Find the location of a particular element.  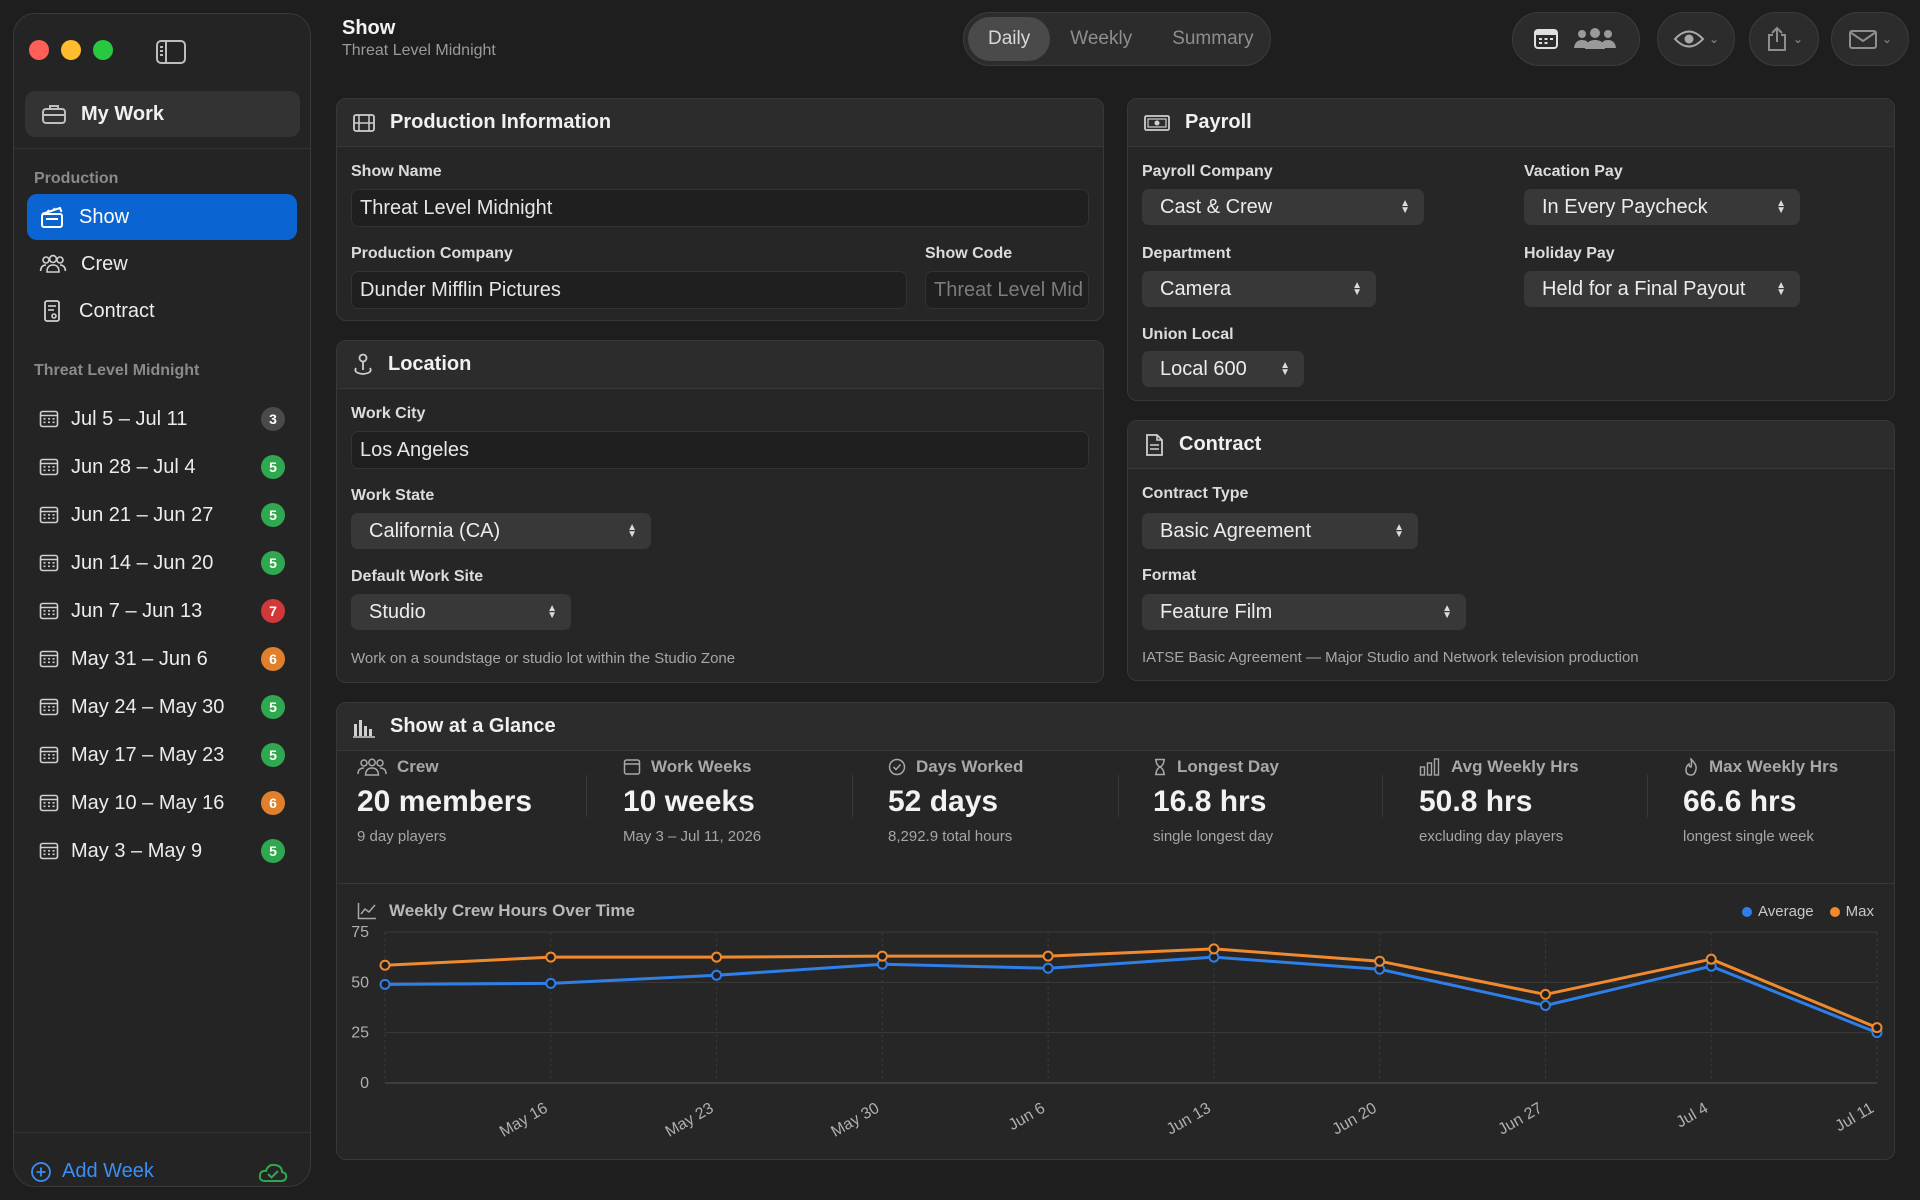

sidebar-week-item: May 3 – May 9 5 is located at coordinates (162, 851).